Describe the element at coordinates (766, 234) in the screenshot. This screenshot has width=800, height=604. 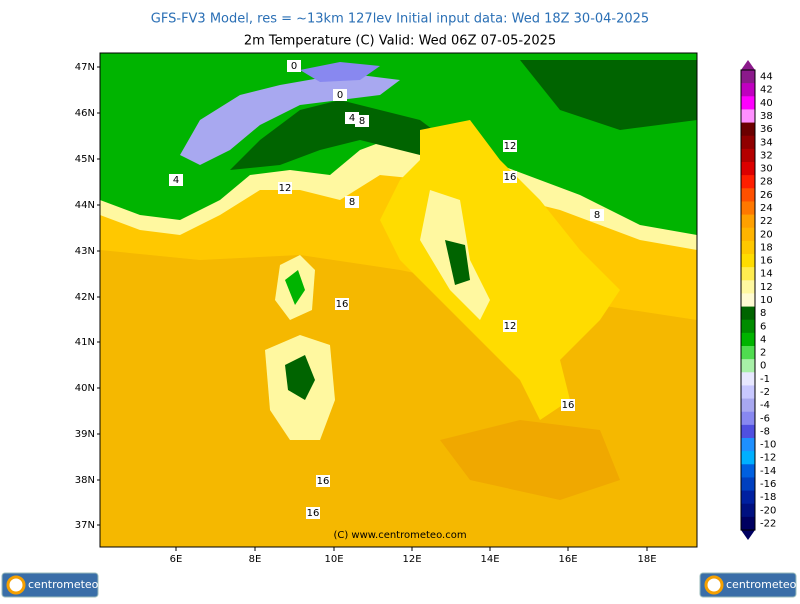
I see `colorbar-label: 20` at that location.